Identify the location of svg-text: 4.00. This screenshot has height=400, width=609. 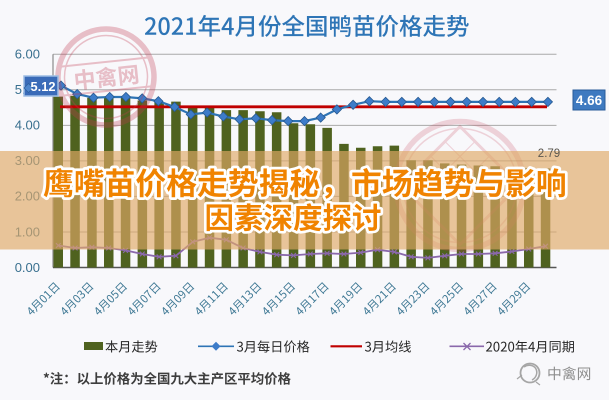
(27, 125).